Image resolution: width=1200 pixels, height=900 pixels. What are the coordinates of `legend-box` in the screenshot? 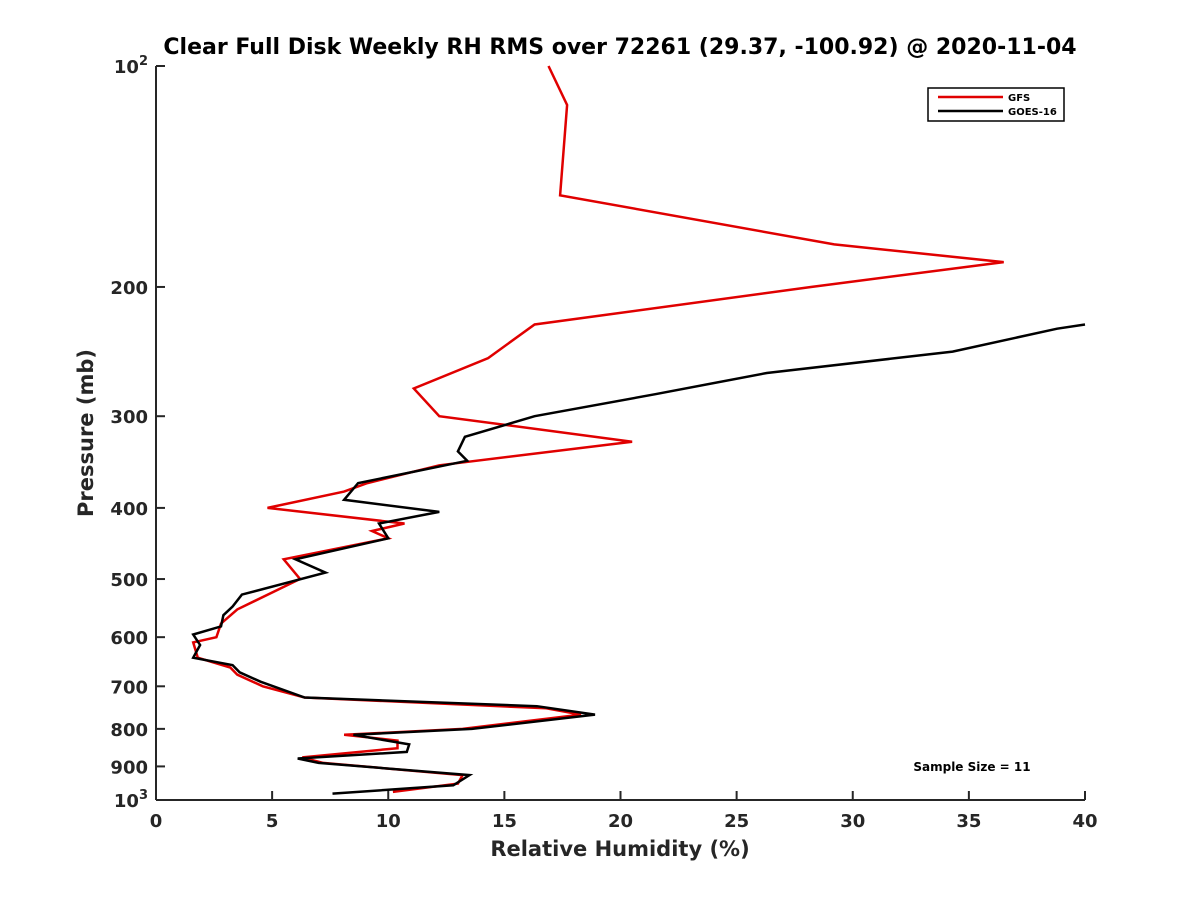 It's located at (996, 104).